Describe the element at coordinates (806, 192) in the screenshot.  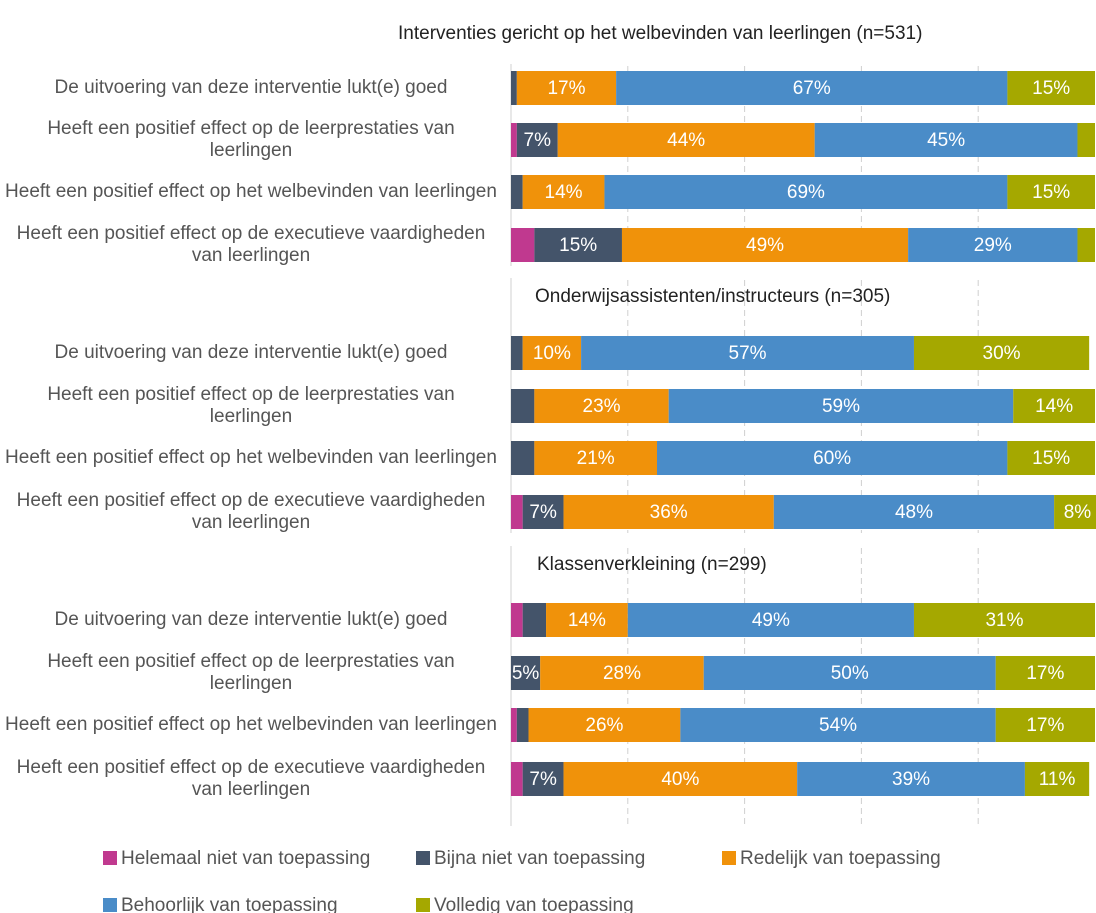
I see `data-label: 69%` at that location.